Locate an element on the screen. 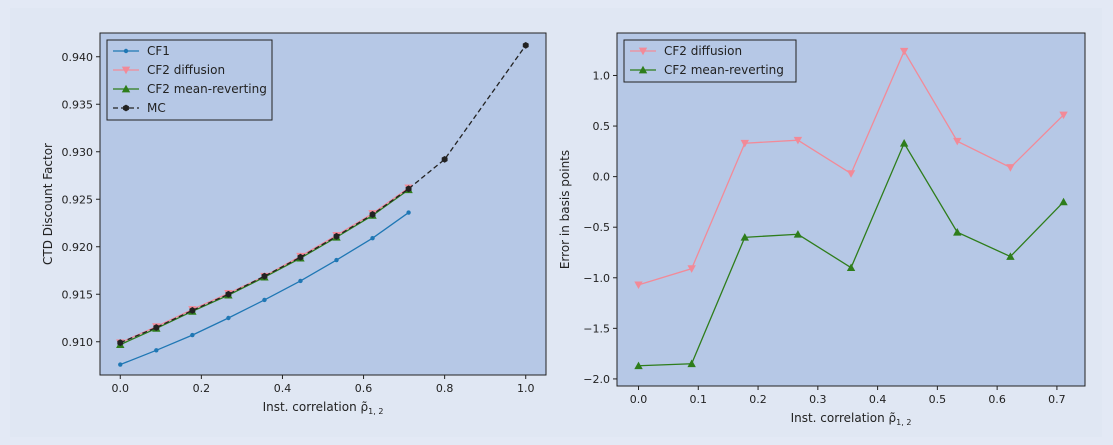 This screenshot has height=445, width=1113. y-tick-label: 0.0 is located at coordinates (602, 177).